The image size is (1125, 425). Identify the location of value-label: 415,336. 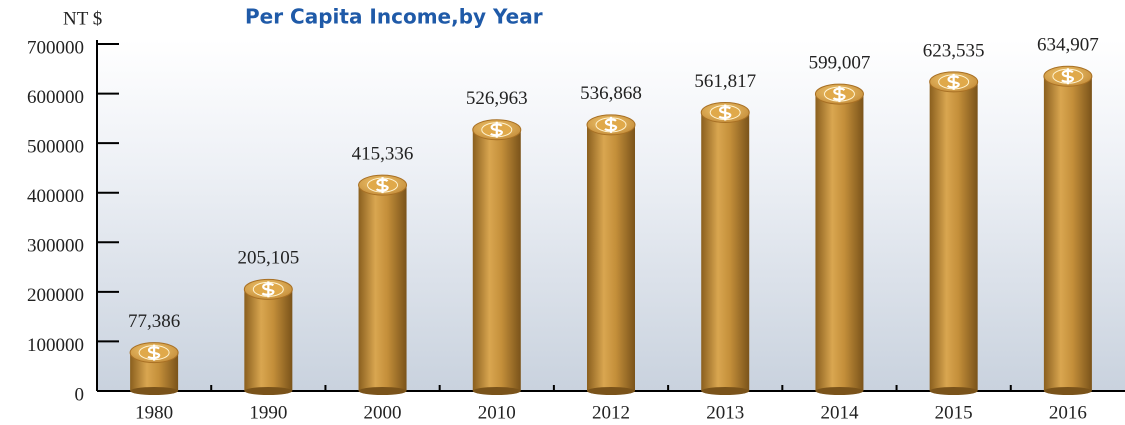
(383, 153).